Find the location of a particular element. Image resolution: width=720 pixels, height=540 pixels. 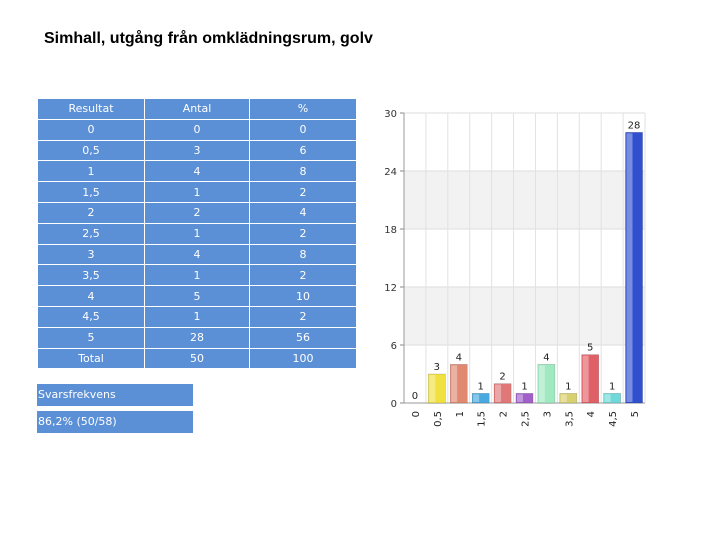

y-tick-label: 12 is located at coordinates (390, 288).